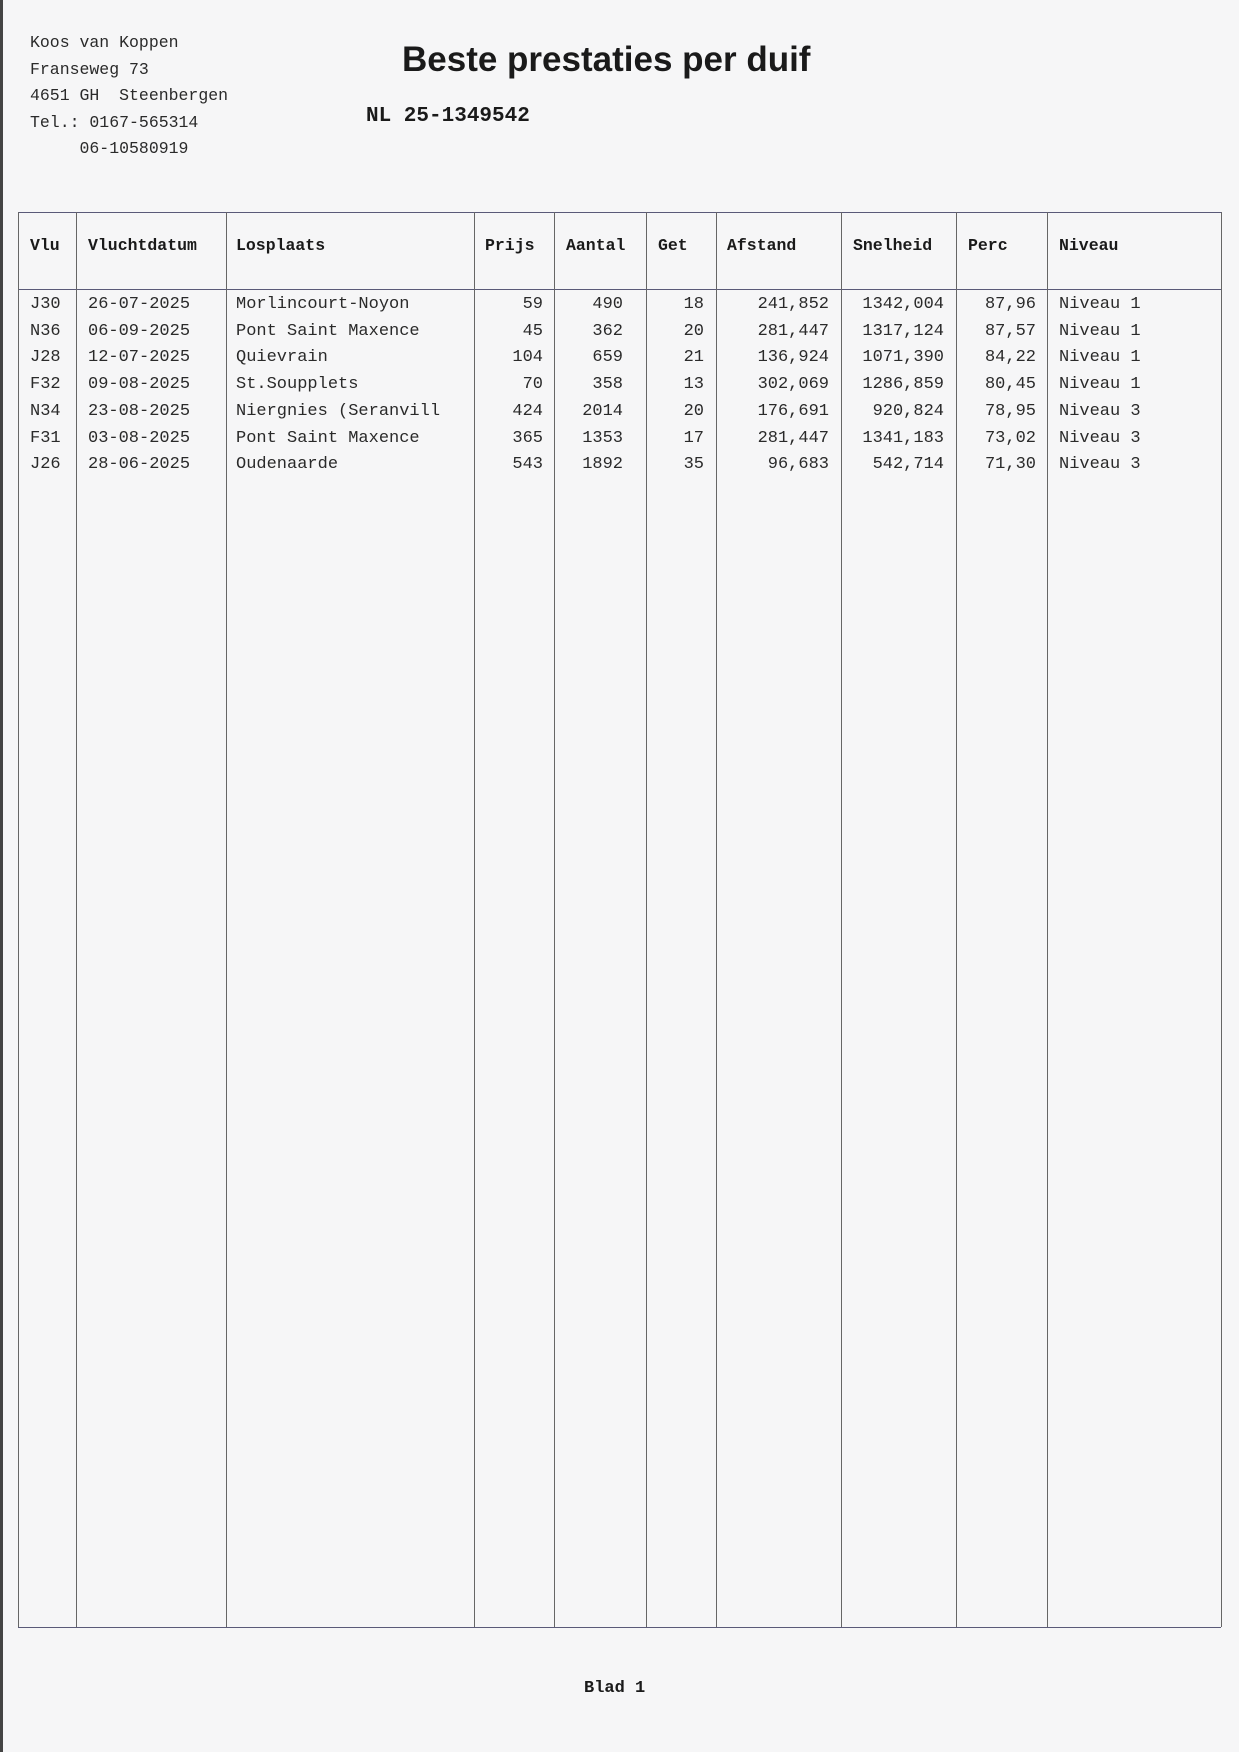 The image size is (1239, 1752). What do you see at coordinates (988, 245) in the screenshot?
I see `header-perc: Perc` at bounding box center [988, 245].